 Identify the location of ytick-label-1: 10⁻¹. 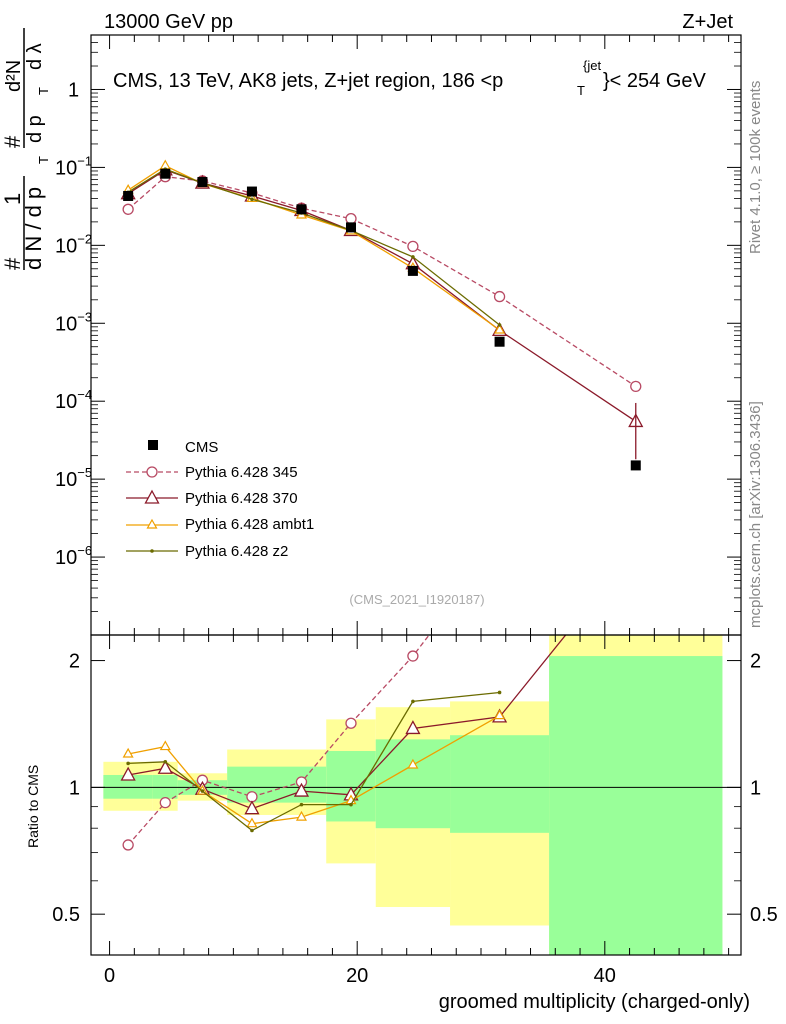
(73, 166).